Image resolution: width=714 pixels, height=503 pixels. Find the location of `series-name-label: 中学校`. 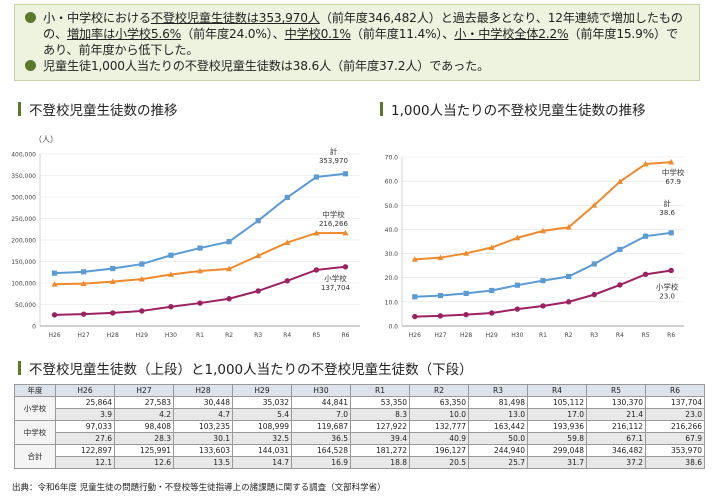

series-name-label: 中学校 is located at coordinates (673, 172).